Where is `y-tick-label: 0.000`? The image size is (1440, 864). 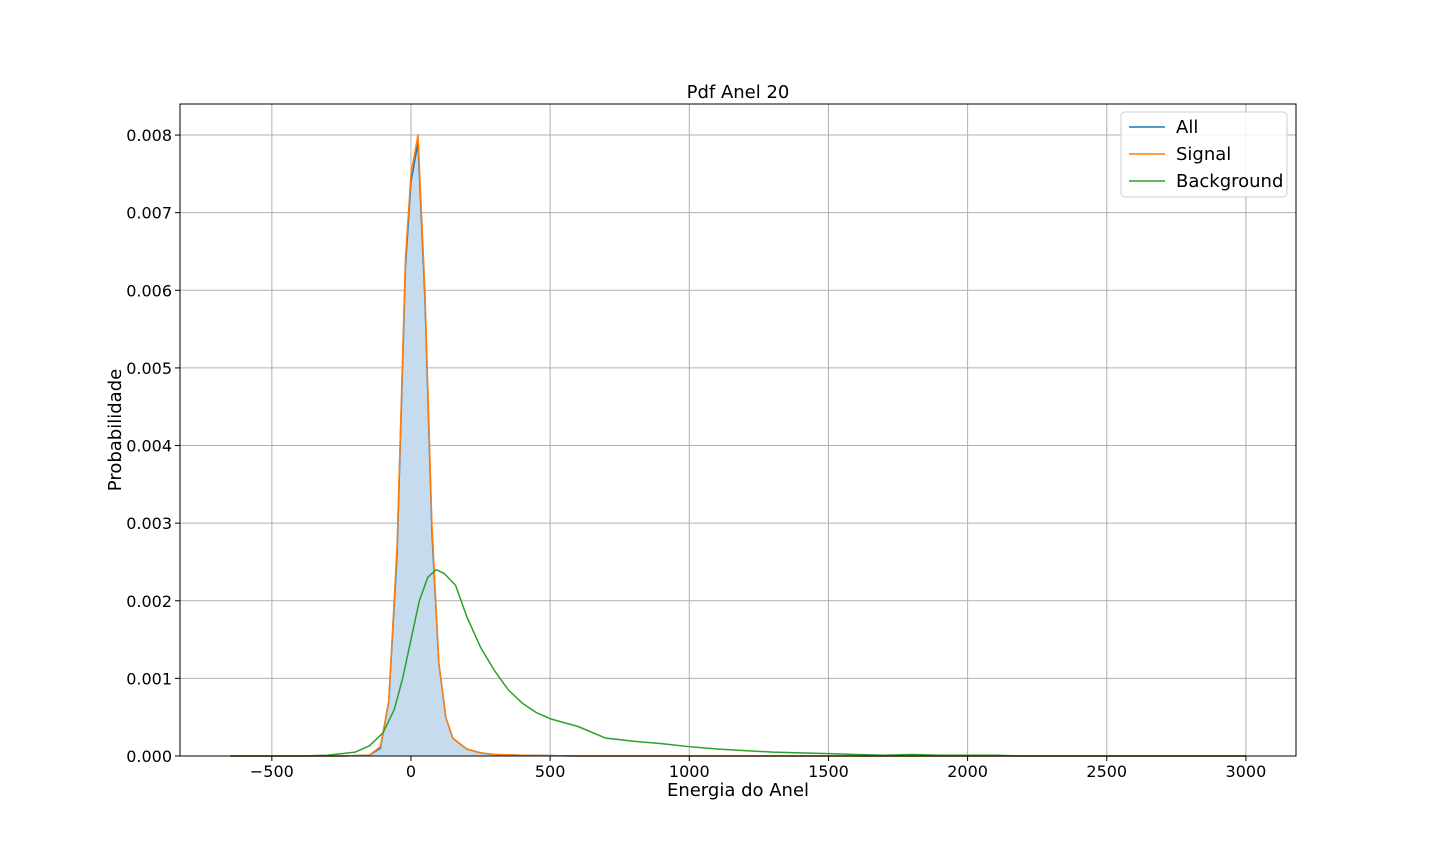
y-tick-label: 0.000 is located at coordinates (149, 756).